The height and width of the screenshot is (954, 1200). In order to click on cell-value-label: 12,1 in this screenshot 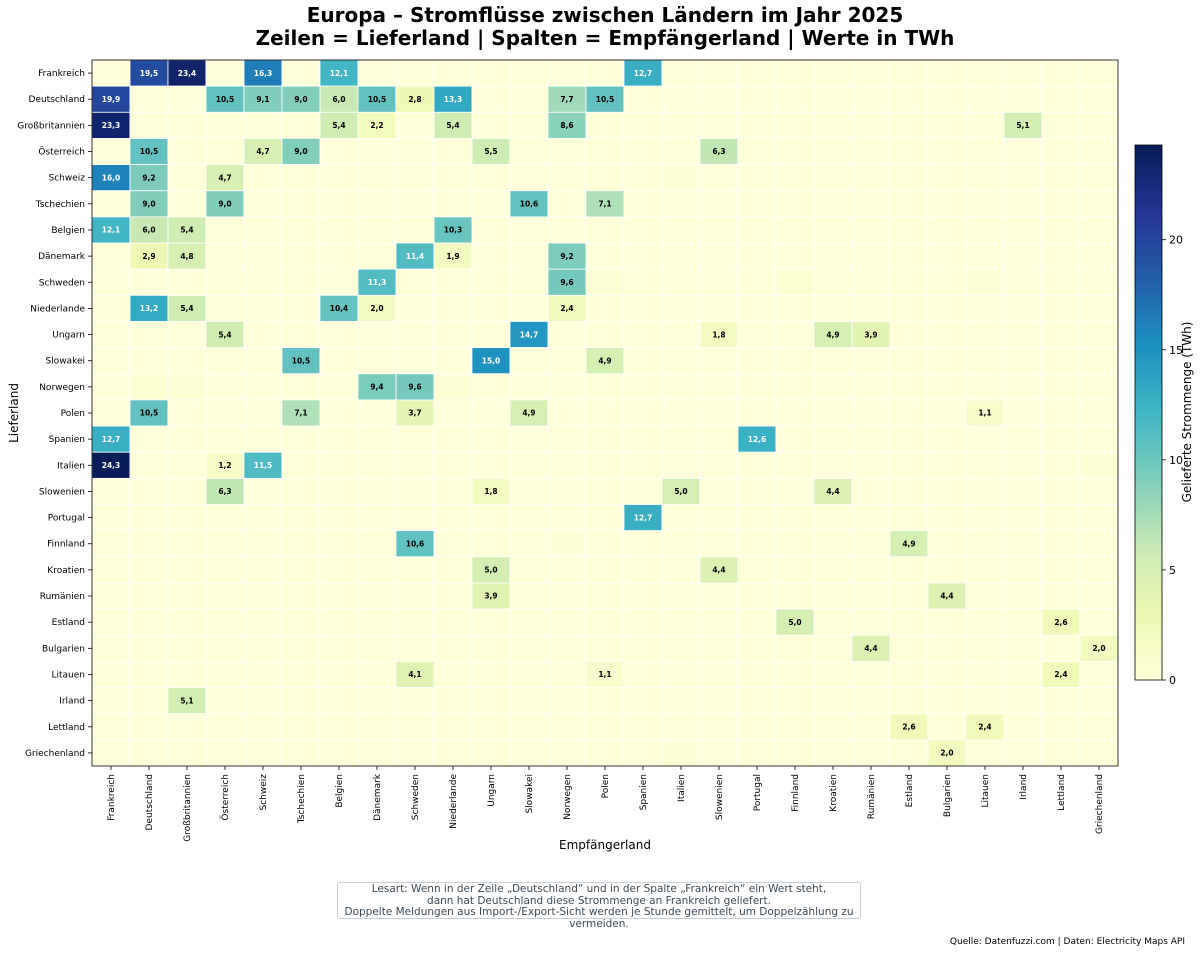, I will do `click(111, 230)`.